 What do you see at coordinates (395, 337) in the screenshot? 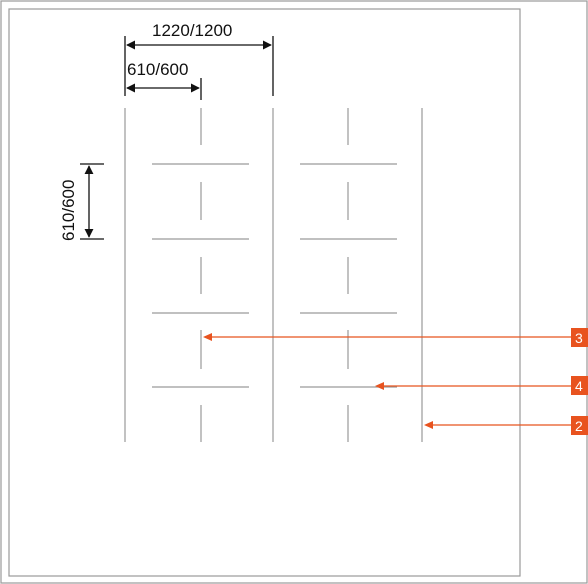
I see `callout-3: 3` at bounding box center [395, 337].